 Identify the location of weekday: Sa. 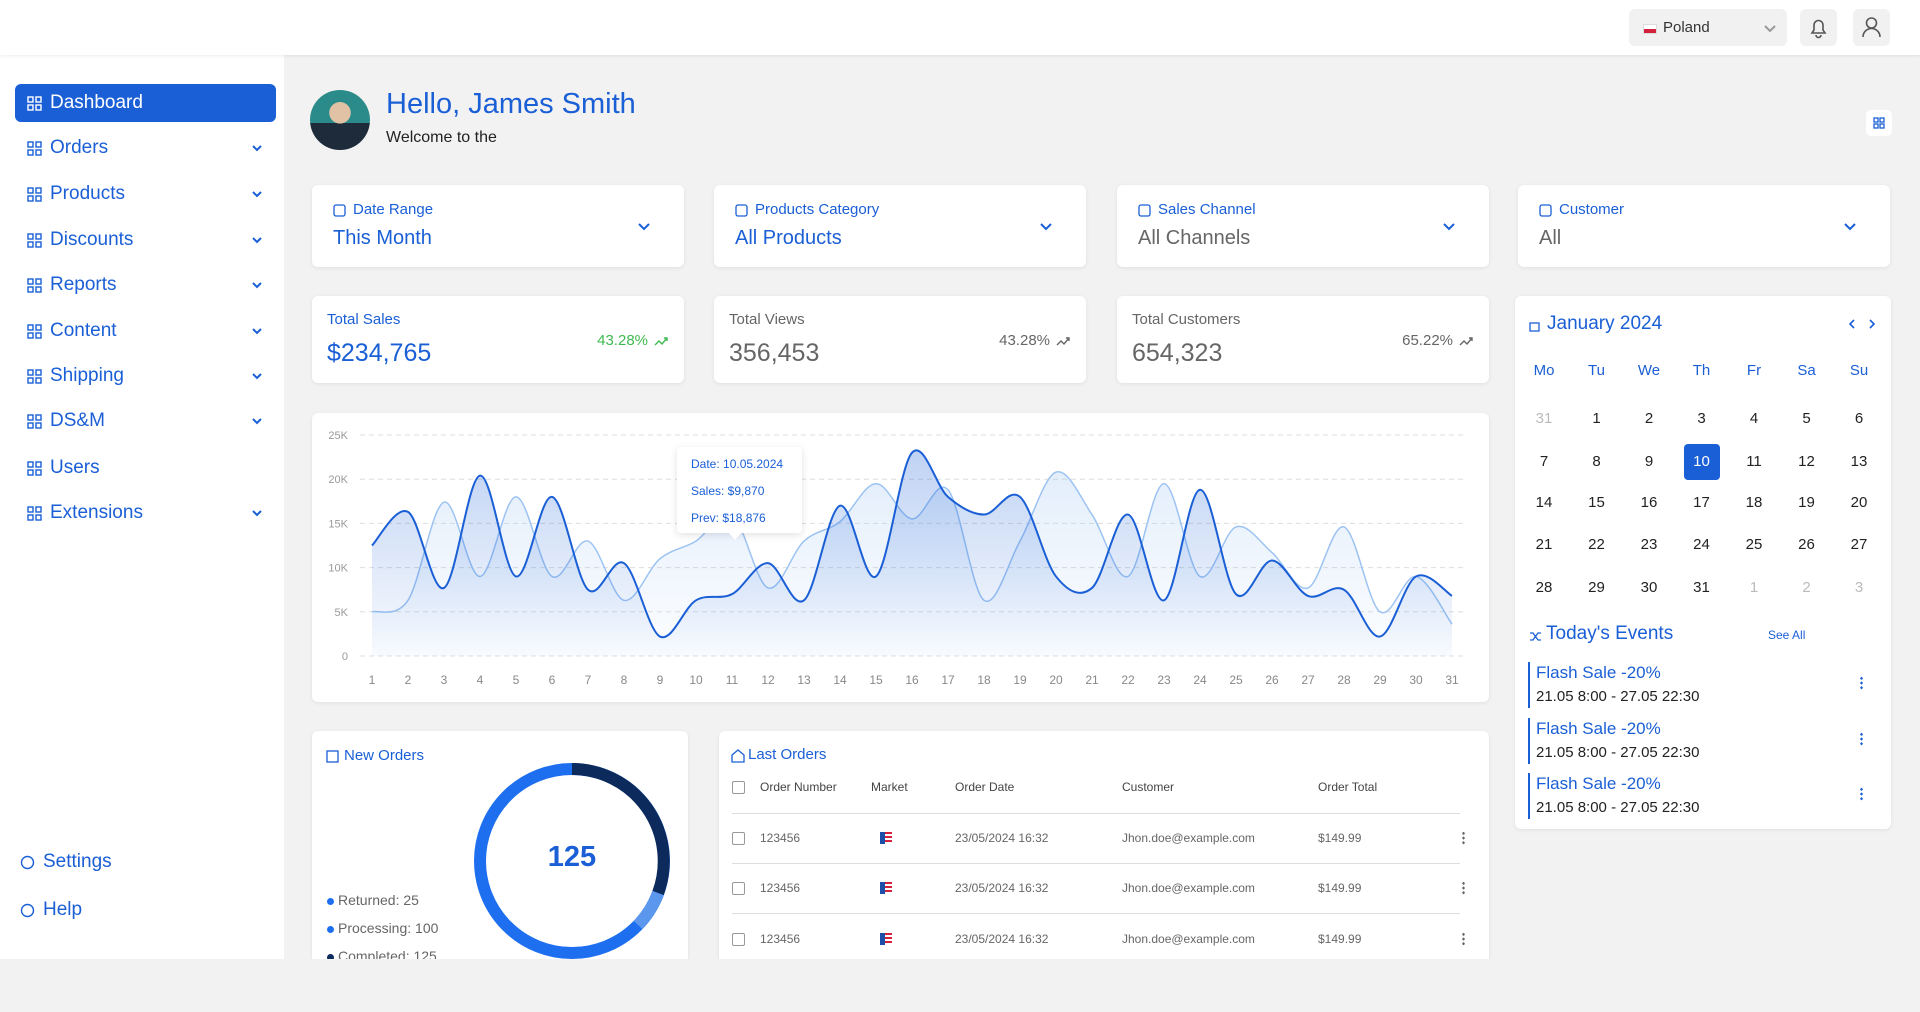
(1806, 370).